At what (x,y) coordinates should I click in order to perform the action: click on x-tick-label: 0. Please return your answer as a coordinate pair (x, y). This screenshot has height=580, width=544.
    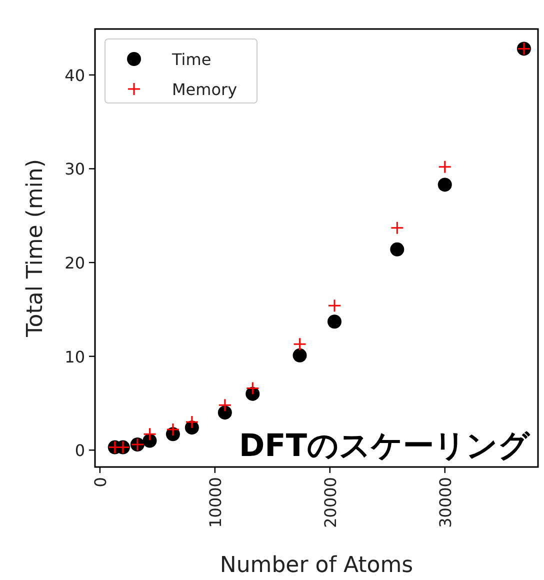
    Looking at the image, I should click on (100, 482).